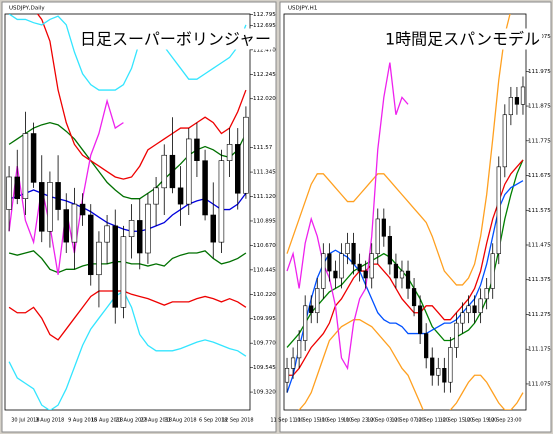 Image resolution: width=553 pixels, height=434 pixels. I want to click on x-tick-label: 12 Sep 19:00, so click(480, 421).